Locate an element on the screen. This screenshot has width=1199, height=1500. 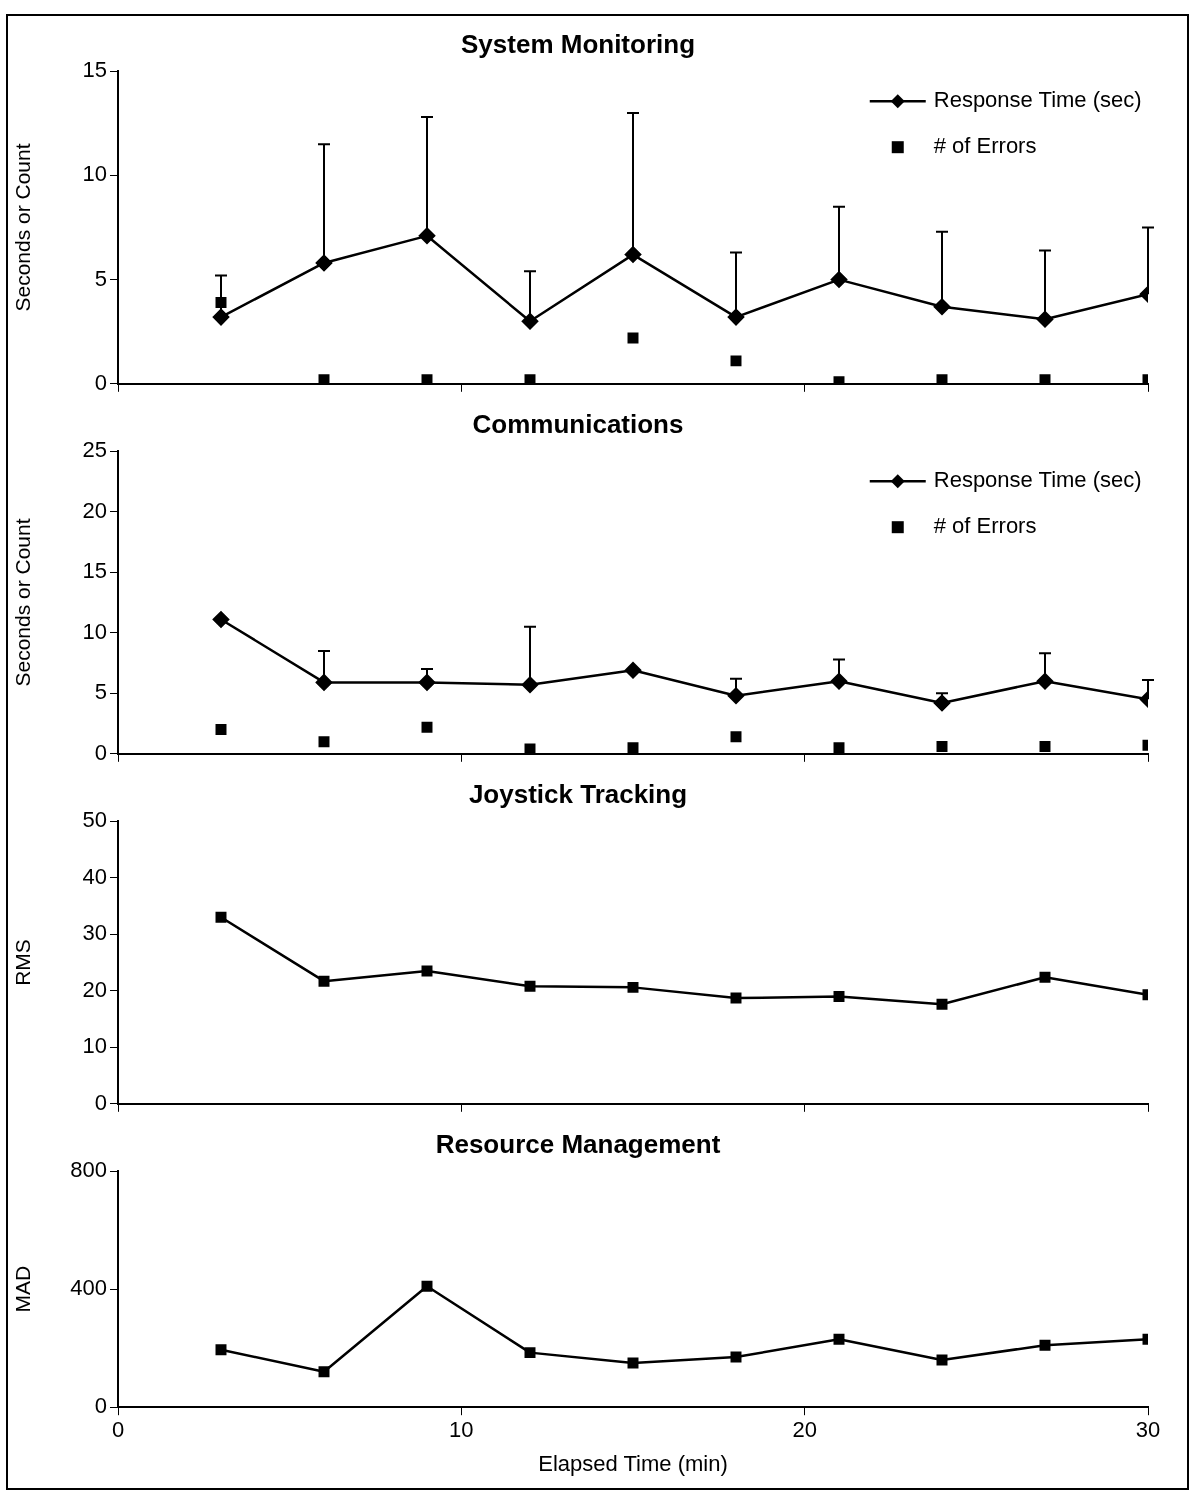
chart-title: System Monitoring is located at coordinates (578, 43).